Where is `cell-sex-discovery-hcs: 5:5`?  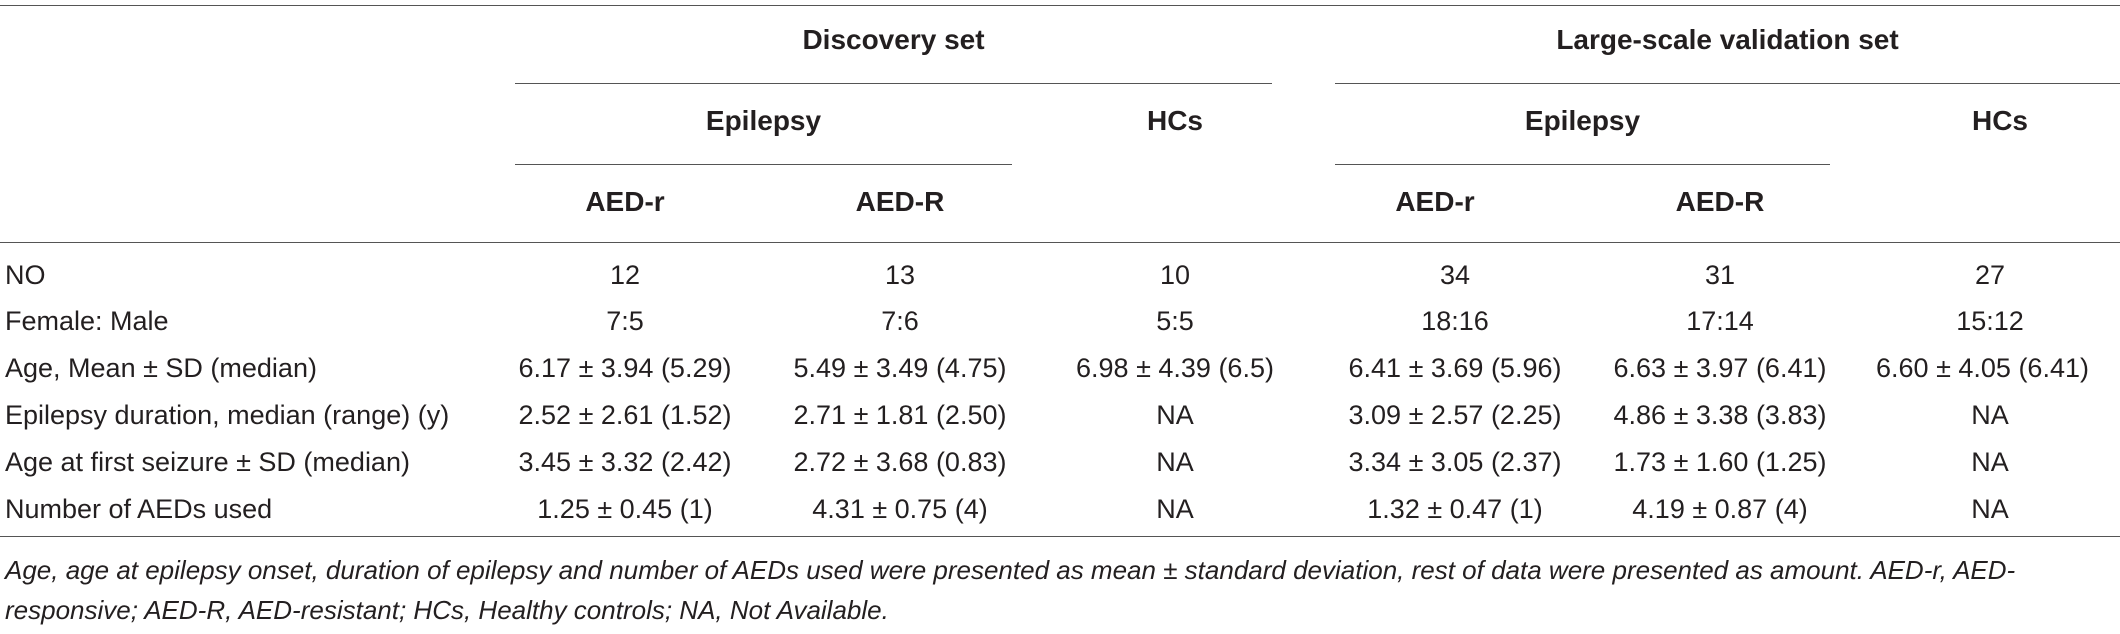 cell-sex-discovery-hcs: 5:5 is located at coordinates (1175, 321).